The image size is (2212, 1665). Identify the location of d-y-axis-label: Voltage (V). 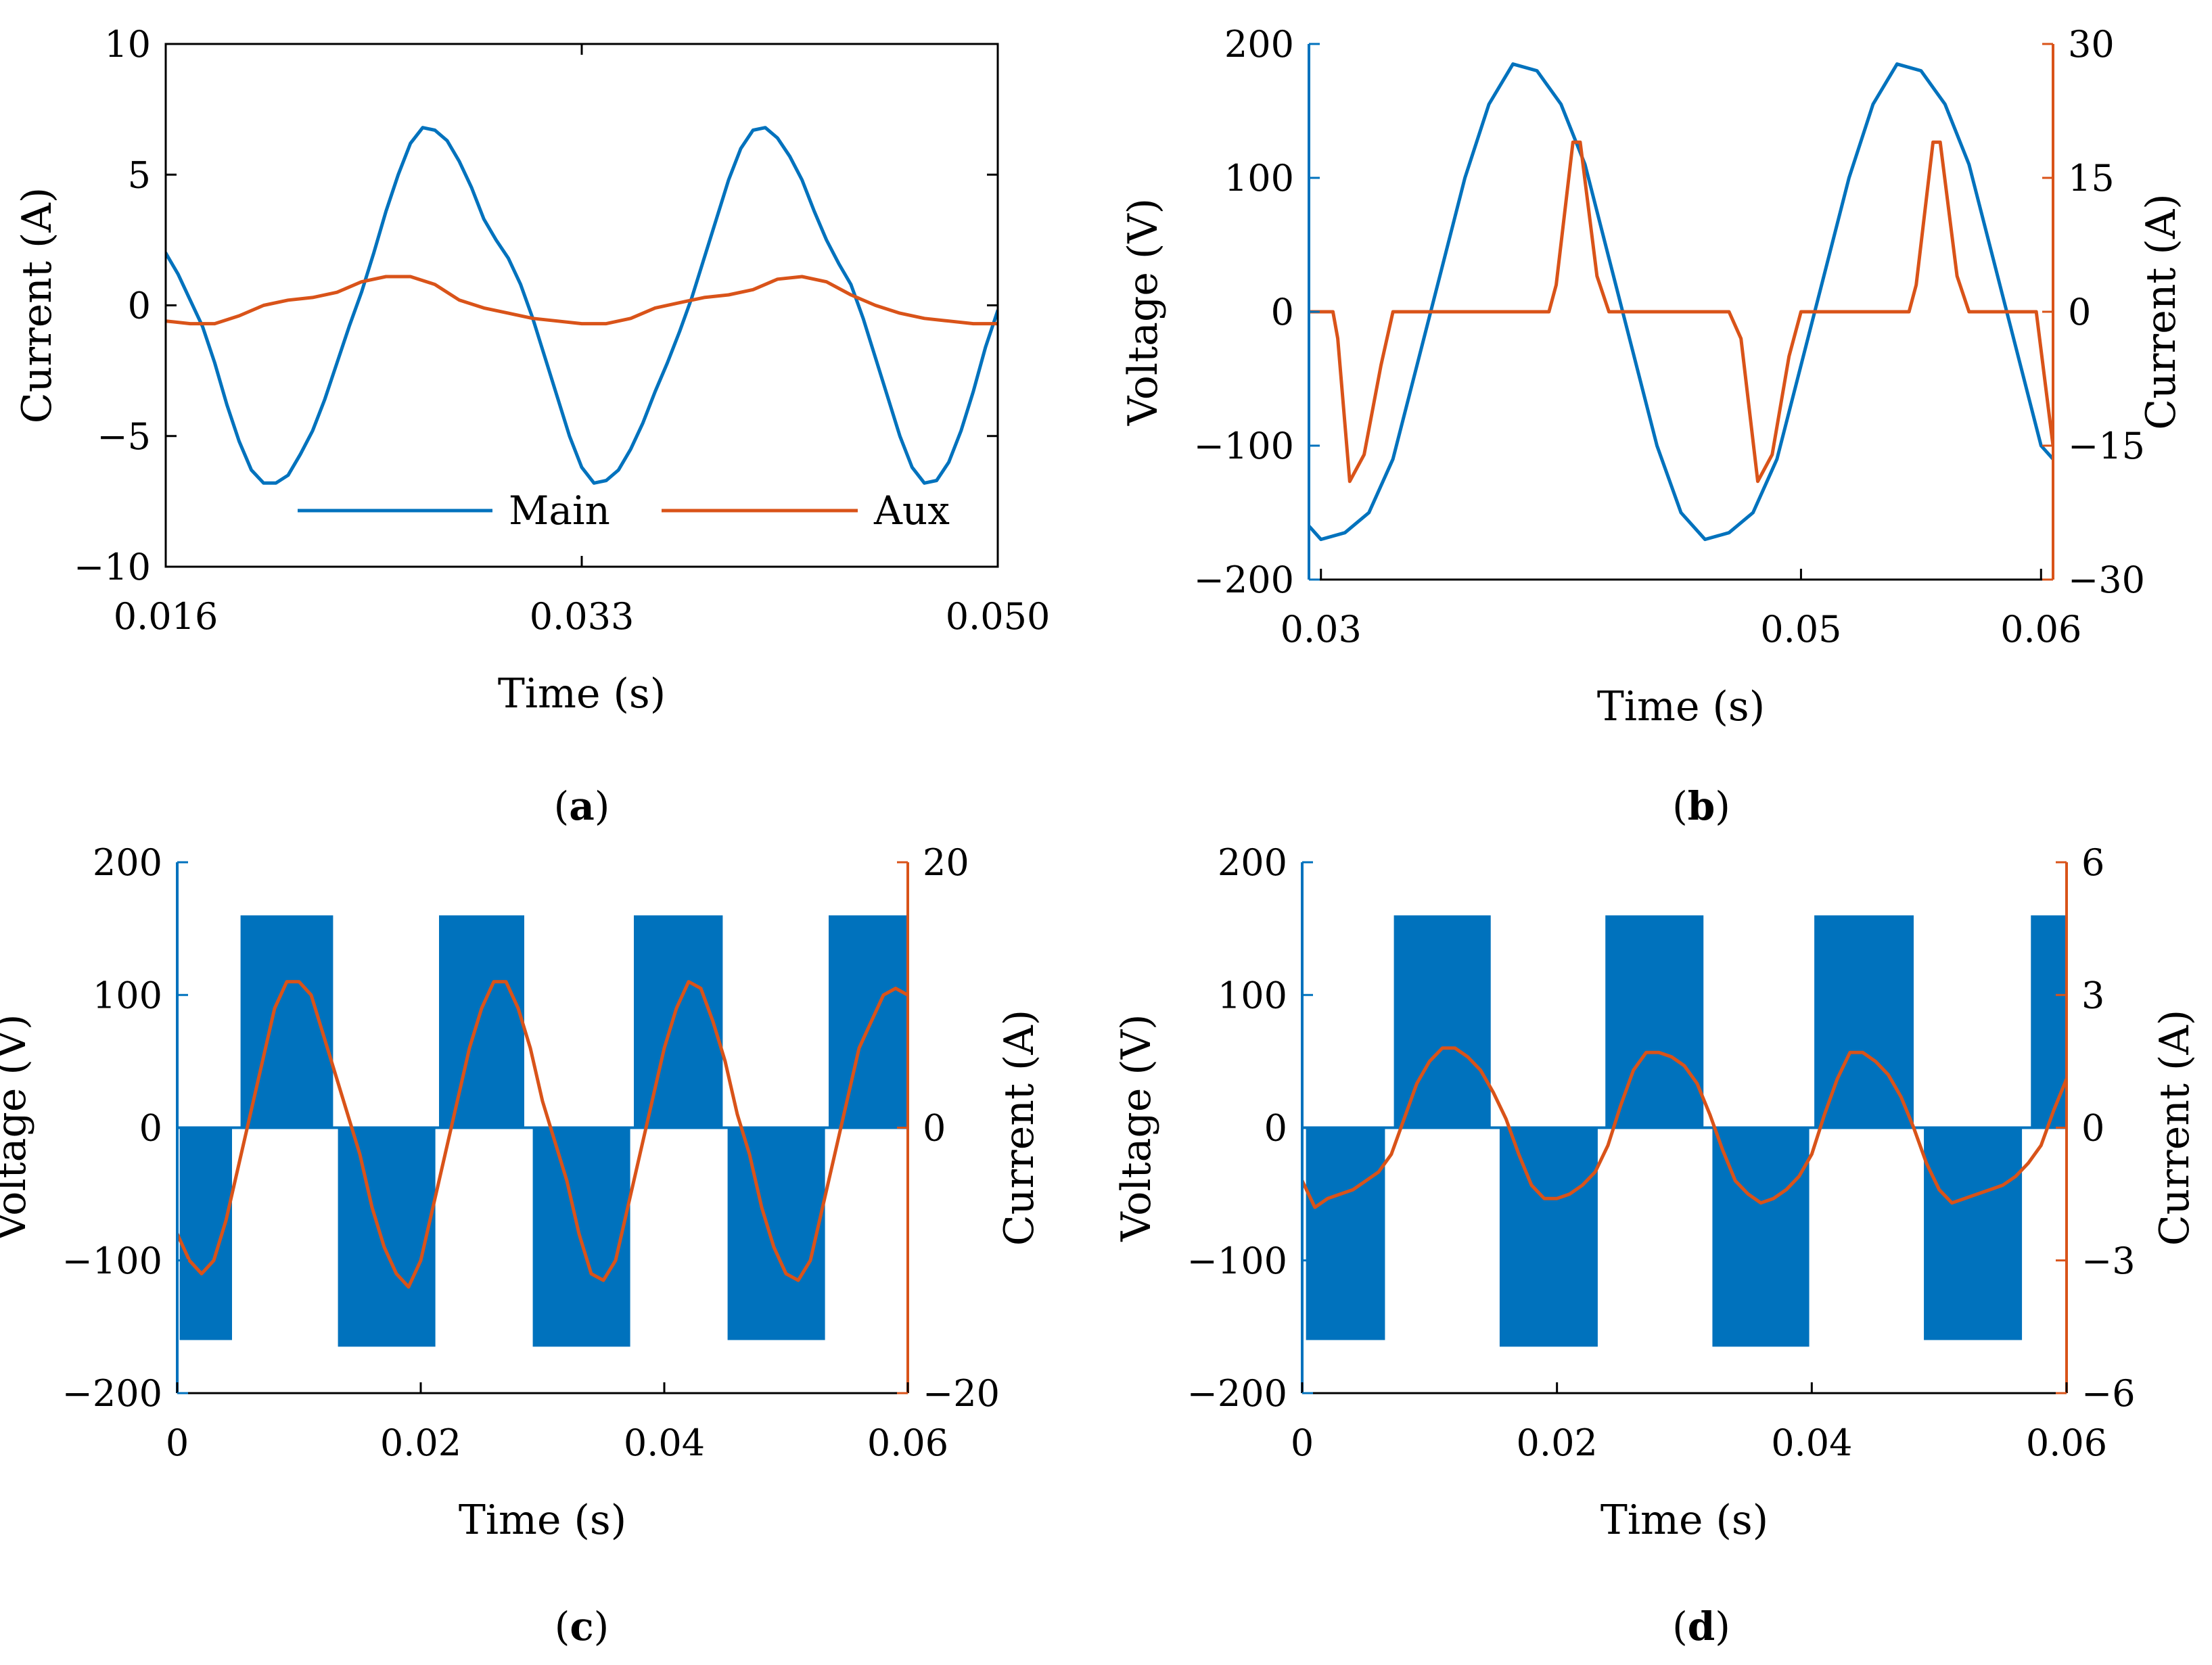
(1136, 1128).